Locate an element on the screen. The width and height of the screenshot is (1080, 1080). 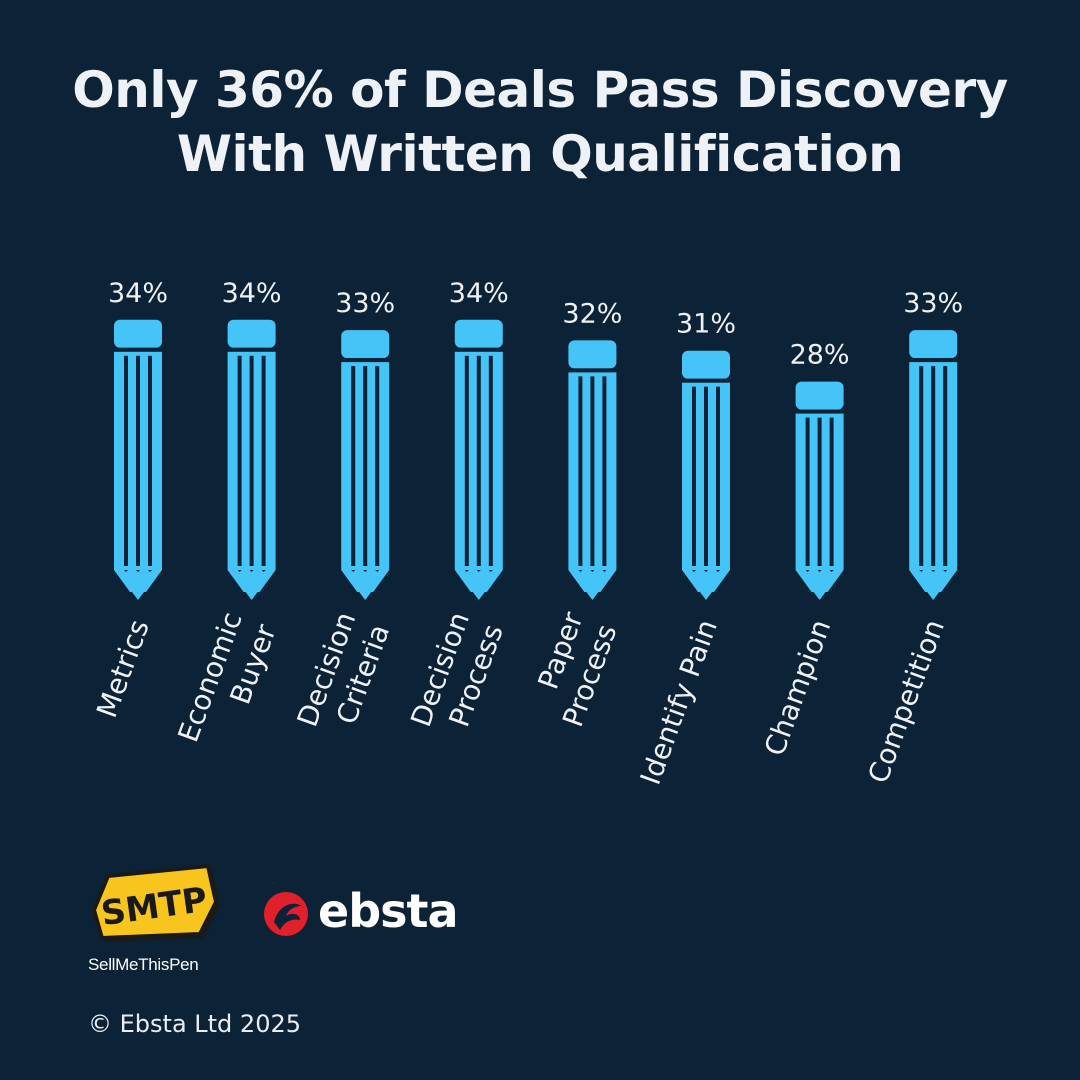
category-label-line: Competition is located at coordinates (906, 701).